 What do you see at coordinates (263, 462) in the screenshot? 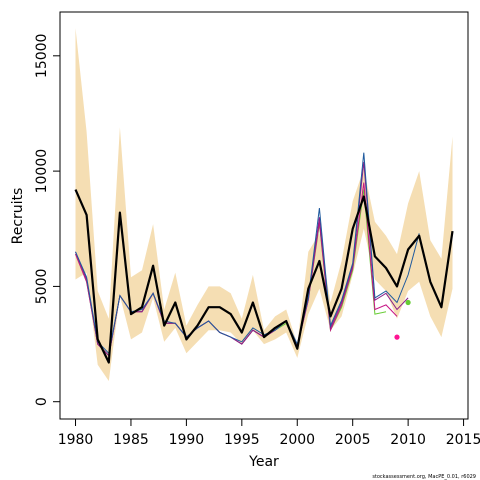
I see `x-axis-title: Year` at bounding box center [263, 462].